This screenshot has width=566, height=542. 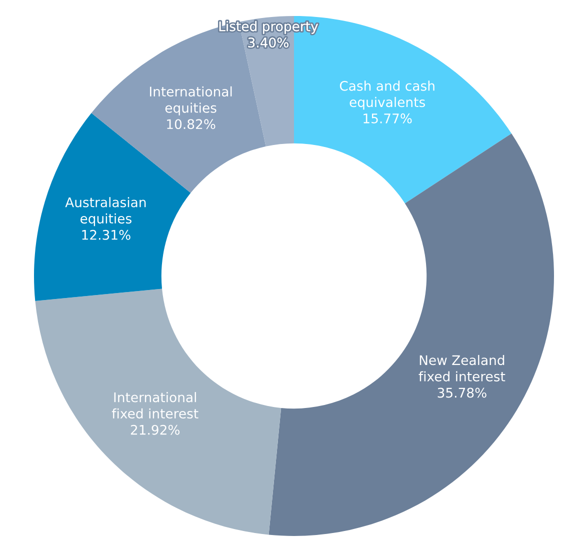 I want to click on slice-label: New Zealand fixed interest, so click(x=462, y=368).